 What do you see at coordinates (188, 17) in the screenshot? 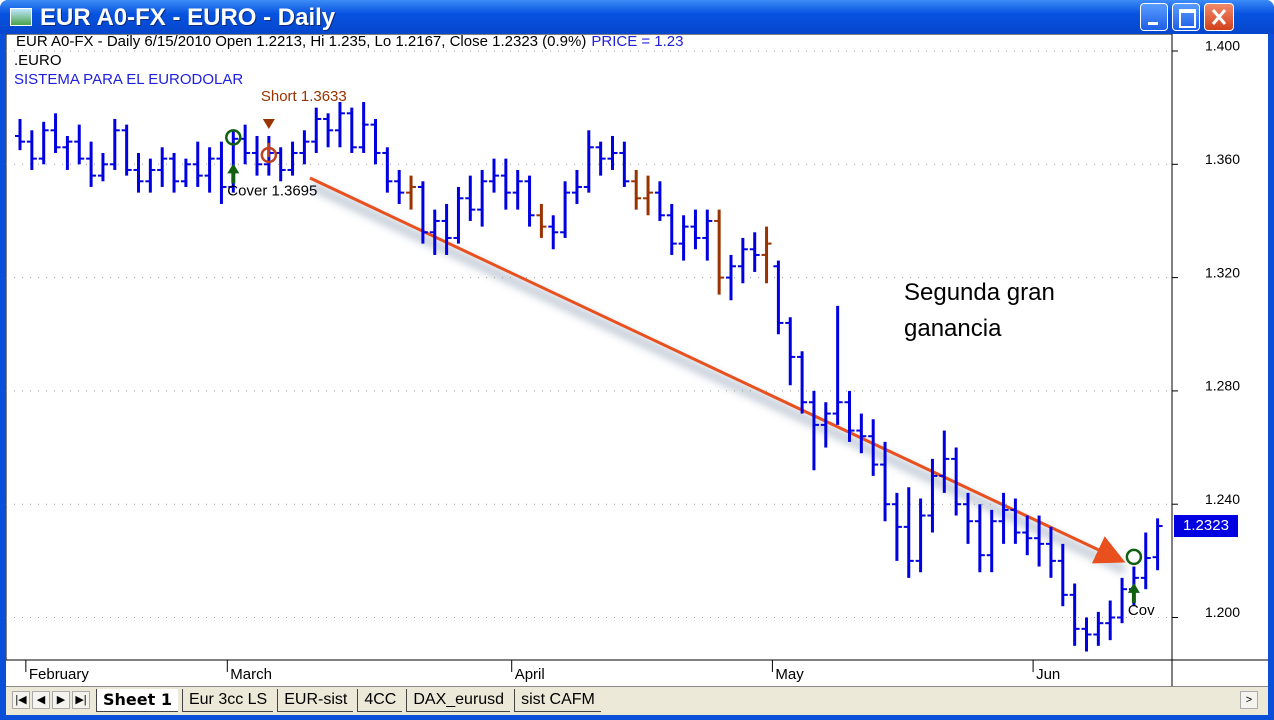
I see `window-title: EUR A0-FX - EURO - Daily` at bounding box center [188, 17].